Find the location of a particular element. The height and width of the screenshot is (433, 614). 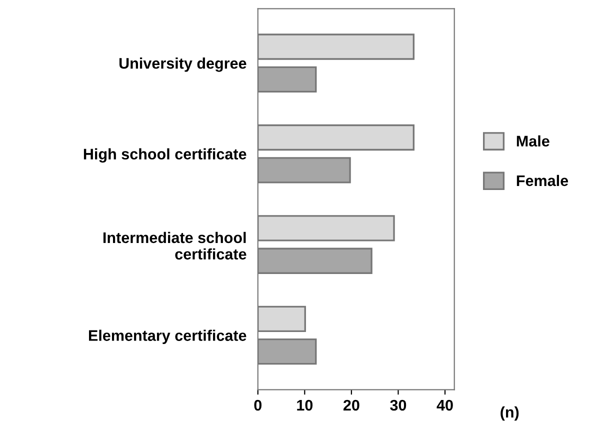

x-tick-label: 10 is located at coordinates (305, 405).